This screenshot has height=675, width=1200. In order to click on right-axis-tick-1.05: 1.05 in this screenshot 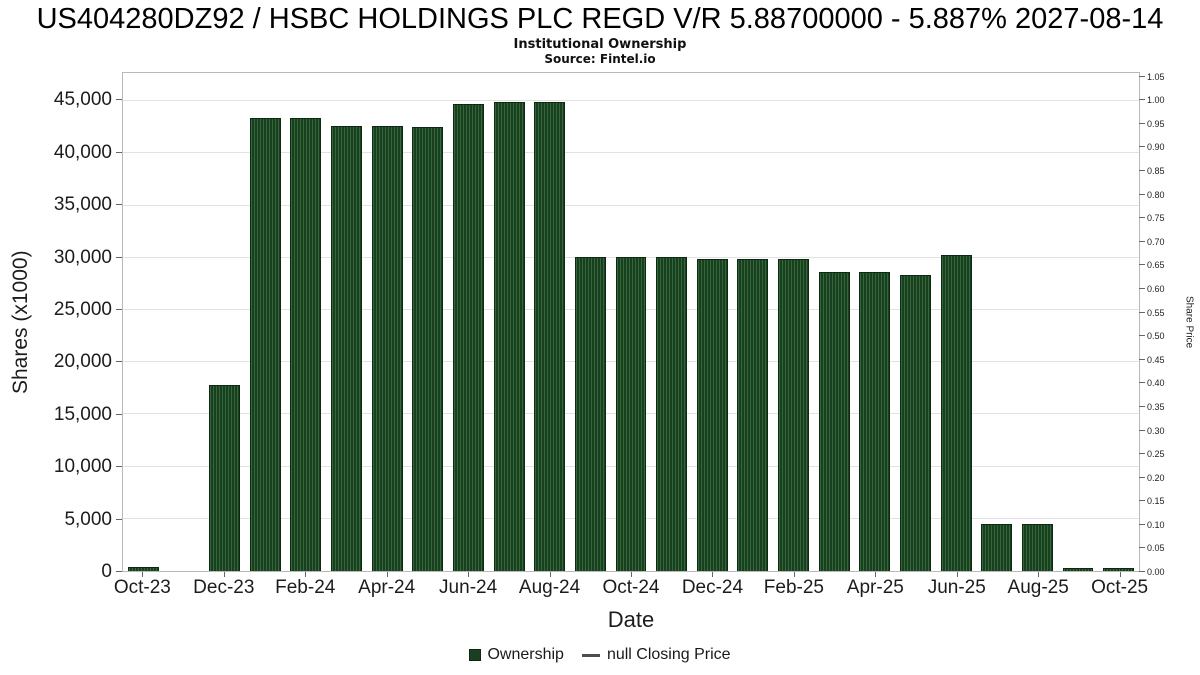, I will do `click(1156, 76)`.